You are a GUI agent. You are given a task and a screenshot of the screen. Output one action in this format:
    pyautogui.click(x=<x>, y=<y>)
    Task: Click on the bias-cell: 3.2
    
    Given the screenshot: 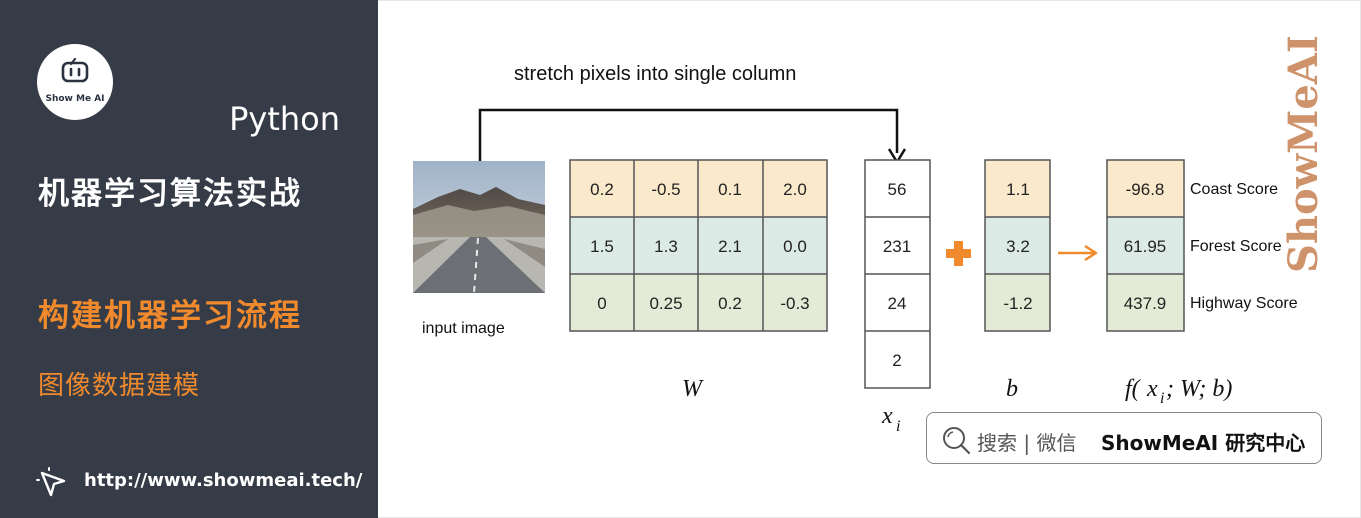 What is the action you would take?
    pyautogui.click(x=1018, y=246)
    